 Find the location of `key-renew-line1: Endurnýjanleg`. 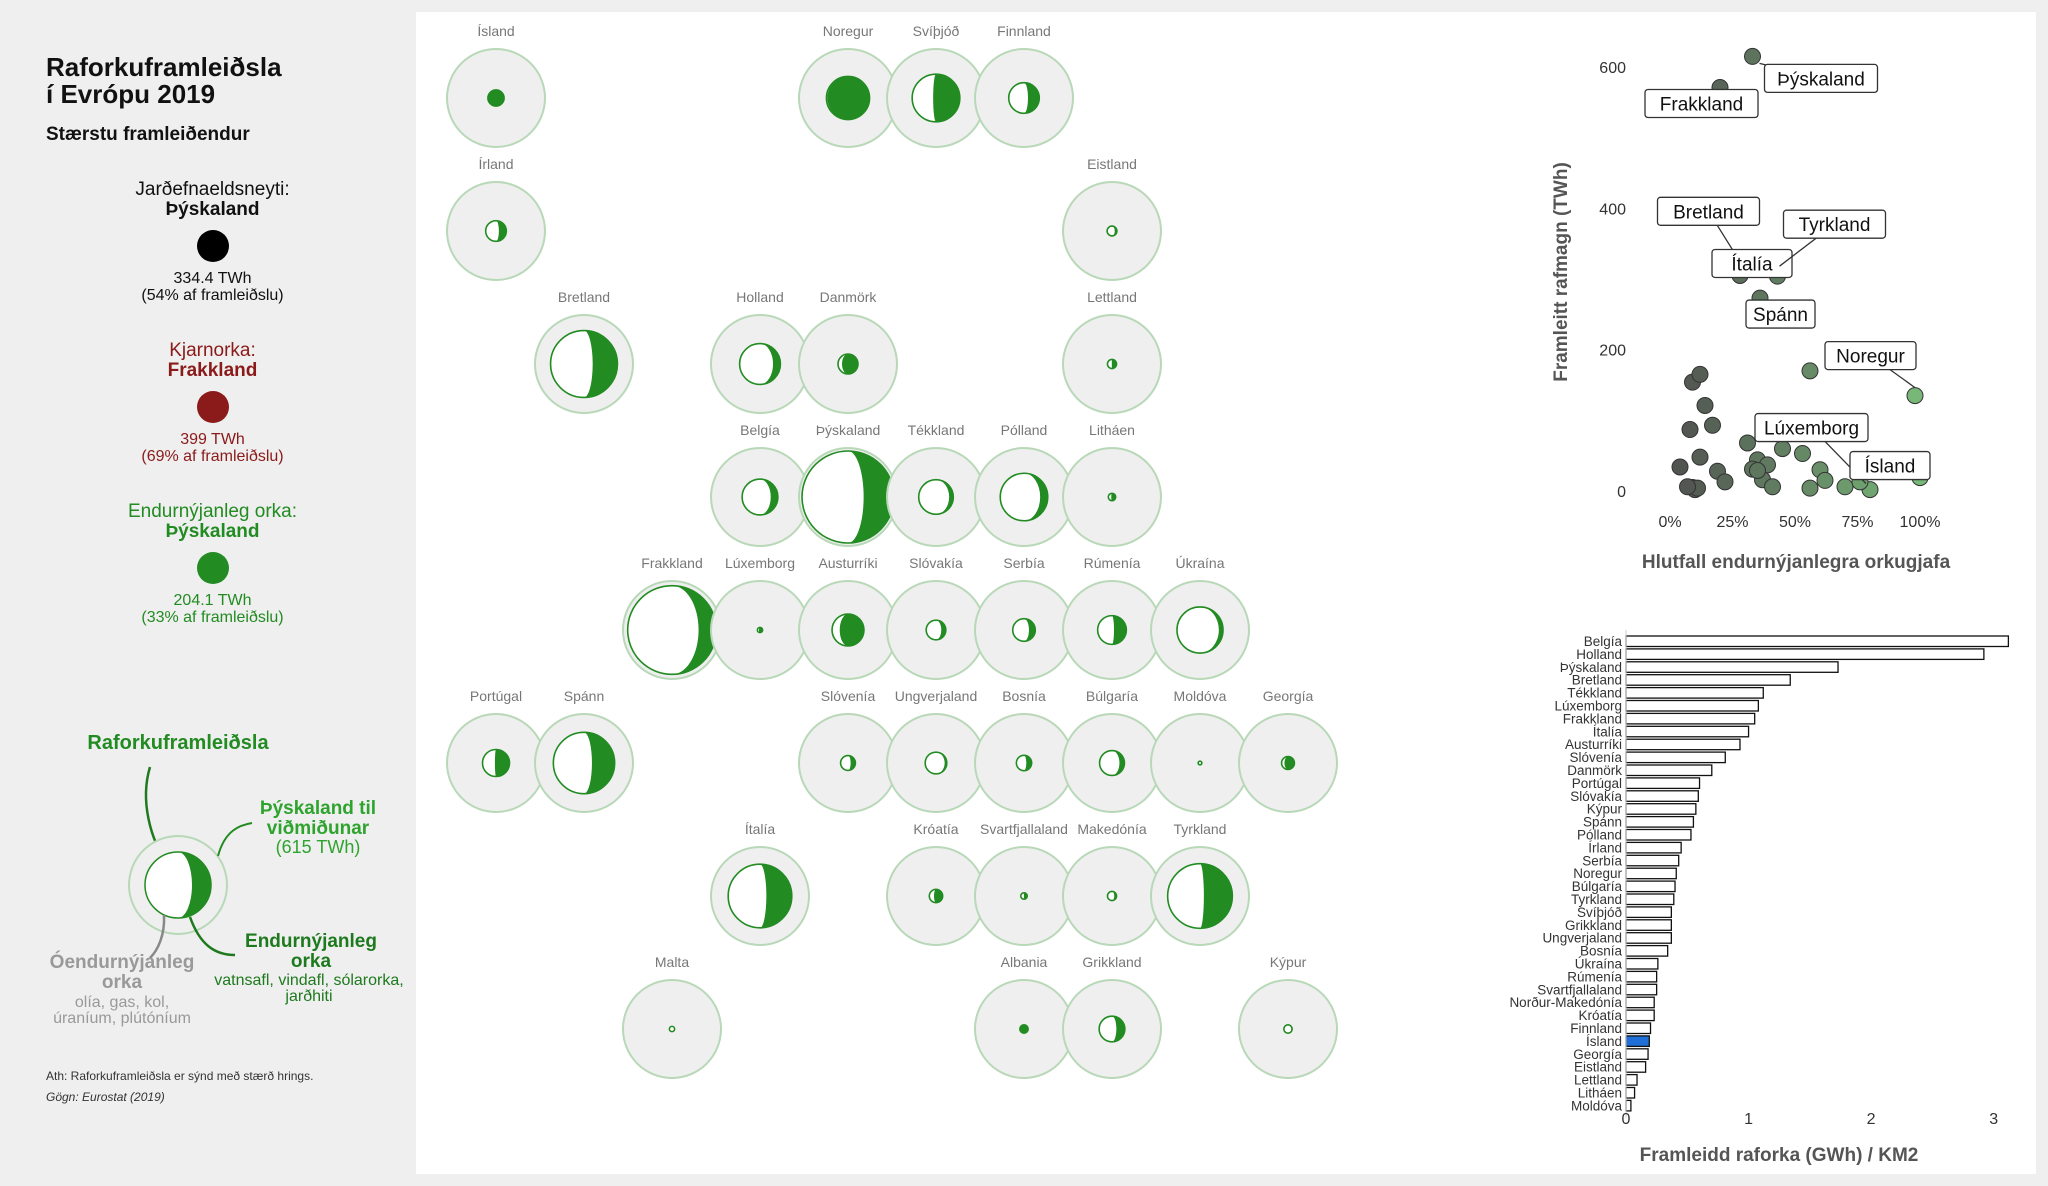

key-renew-line1: Endurnýjanleg is located at coordinates (311, 941).